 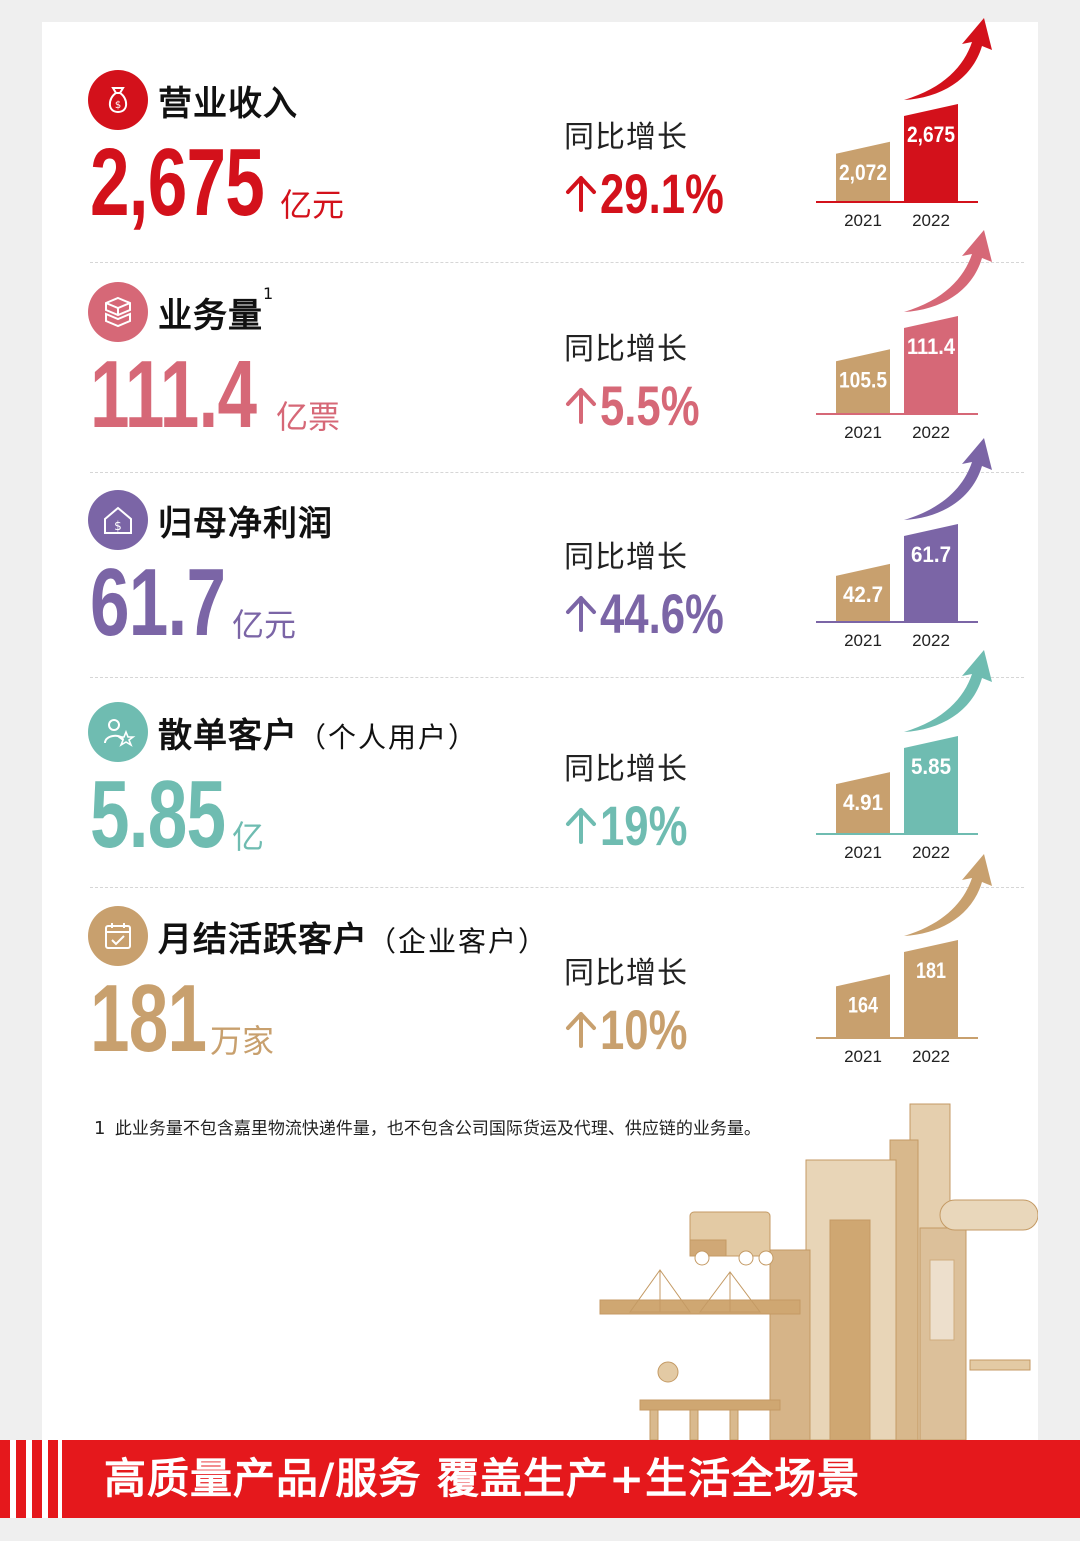 I want to click on yoy-growth: 10%, so click(x=638, y=1029).